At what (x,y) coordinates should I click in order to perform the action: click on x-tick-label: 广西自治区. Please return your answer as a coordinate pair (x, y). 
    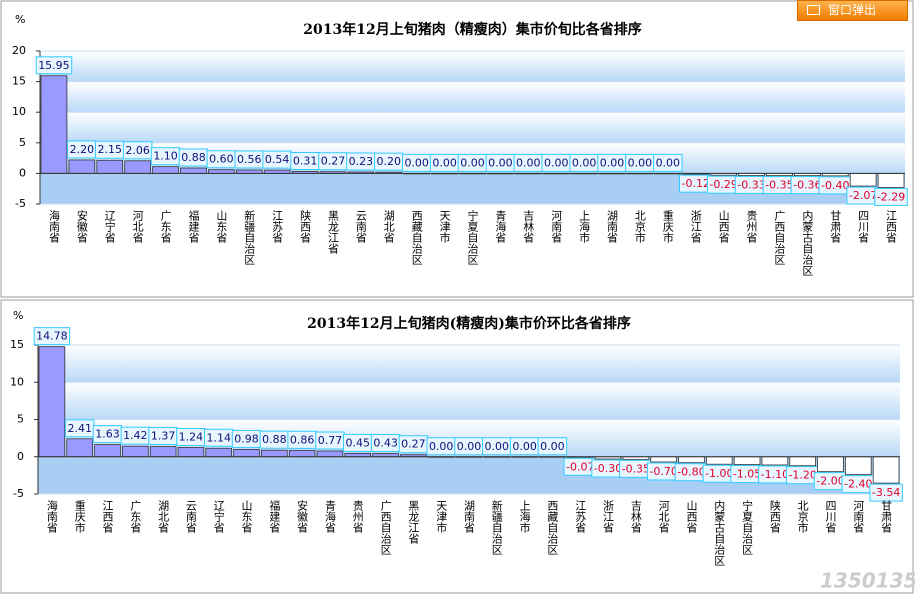
    Looking at the image, I should click on (779, 237).